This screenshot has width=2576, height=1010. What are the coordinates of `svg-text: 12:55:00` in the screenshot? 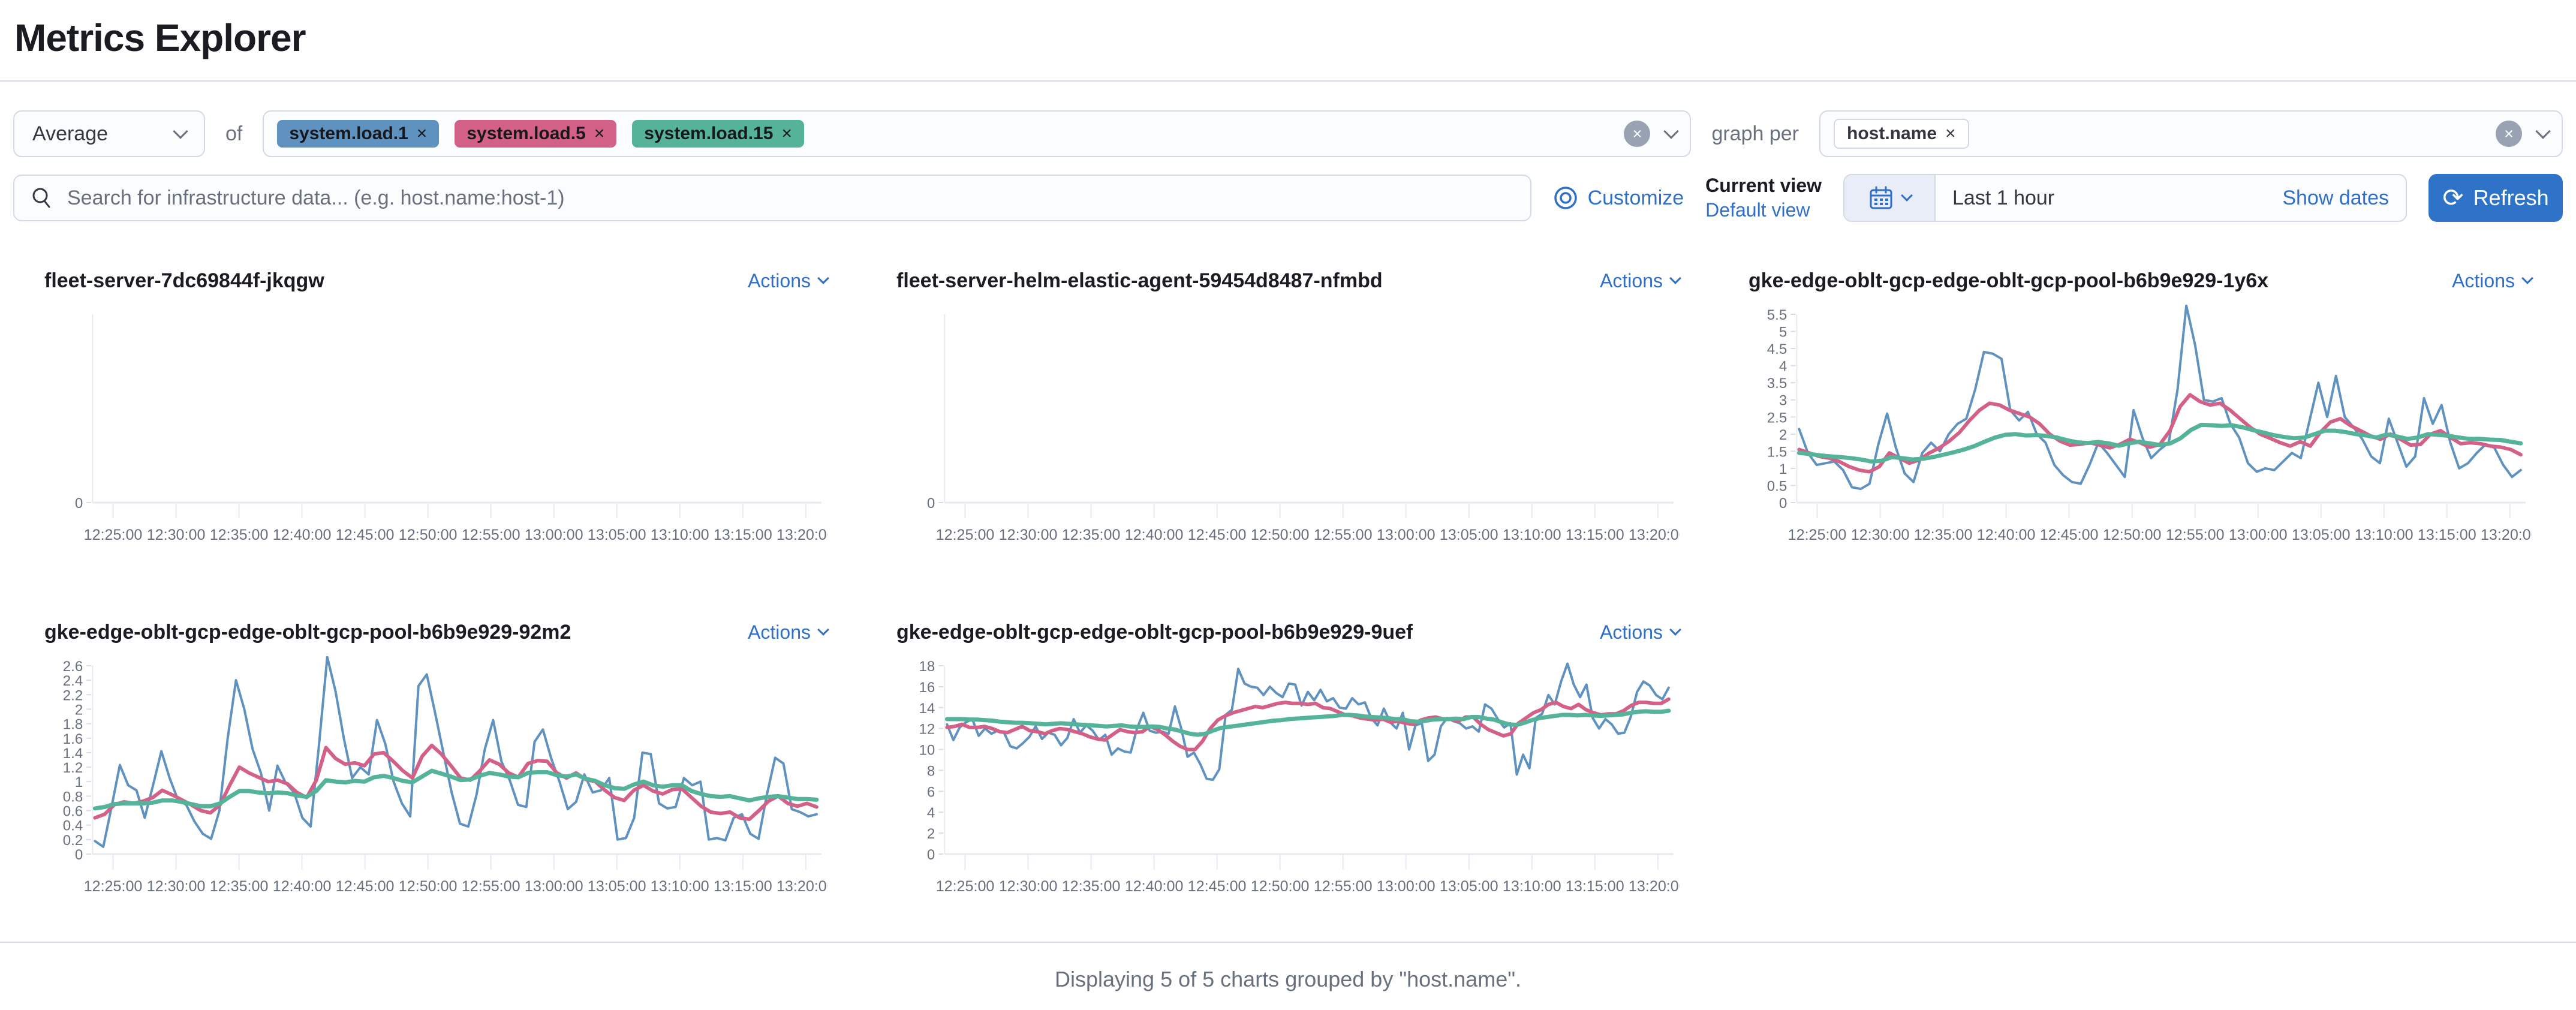 It's located at (491, 886).